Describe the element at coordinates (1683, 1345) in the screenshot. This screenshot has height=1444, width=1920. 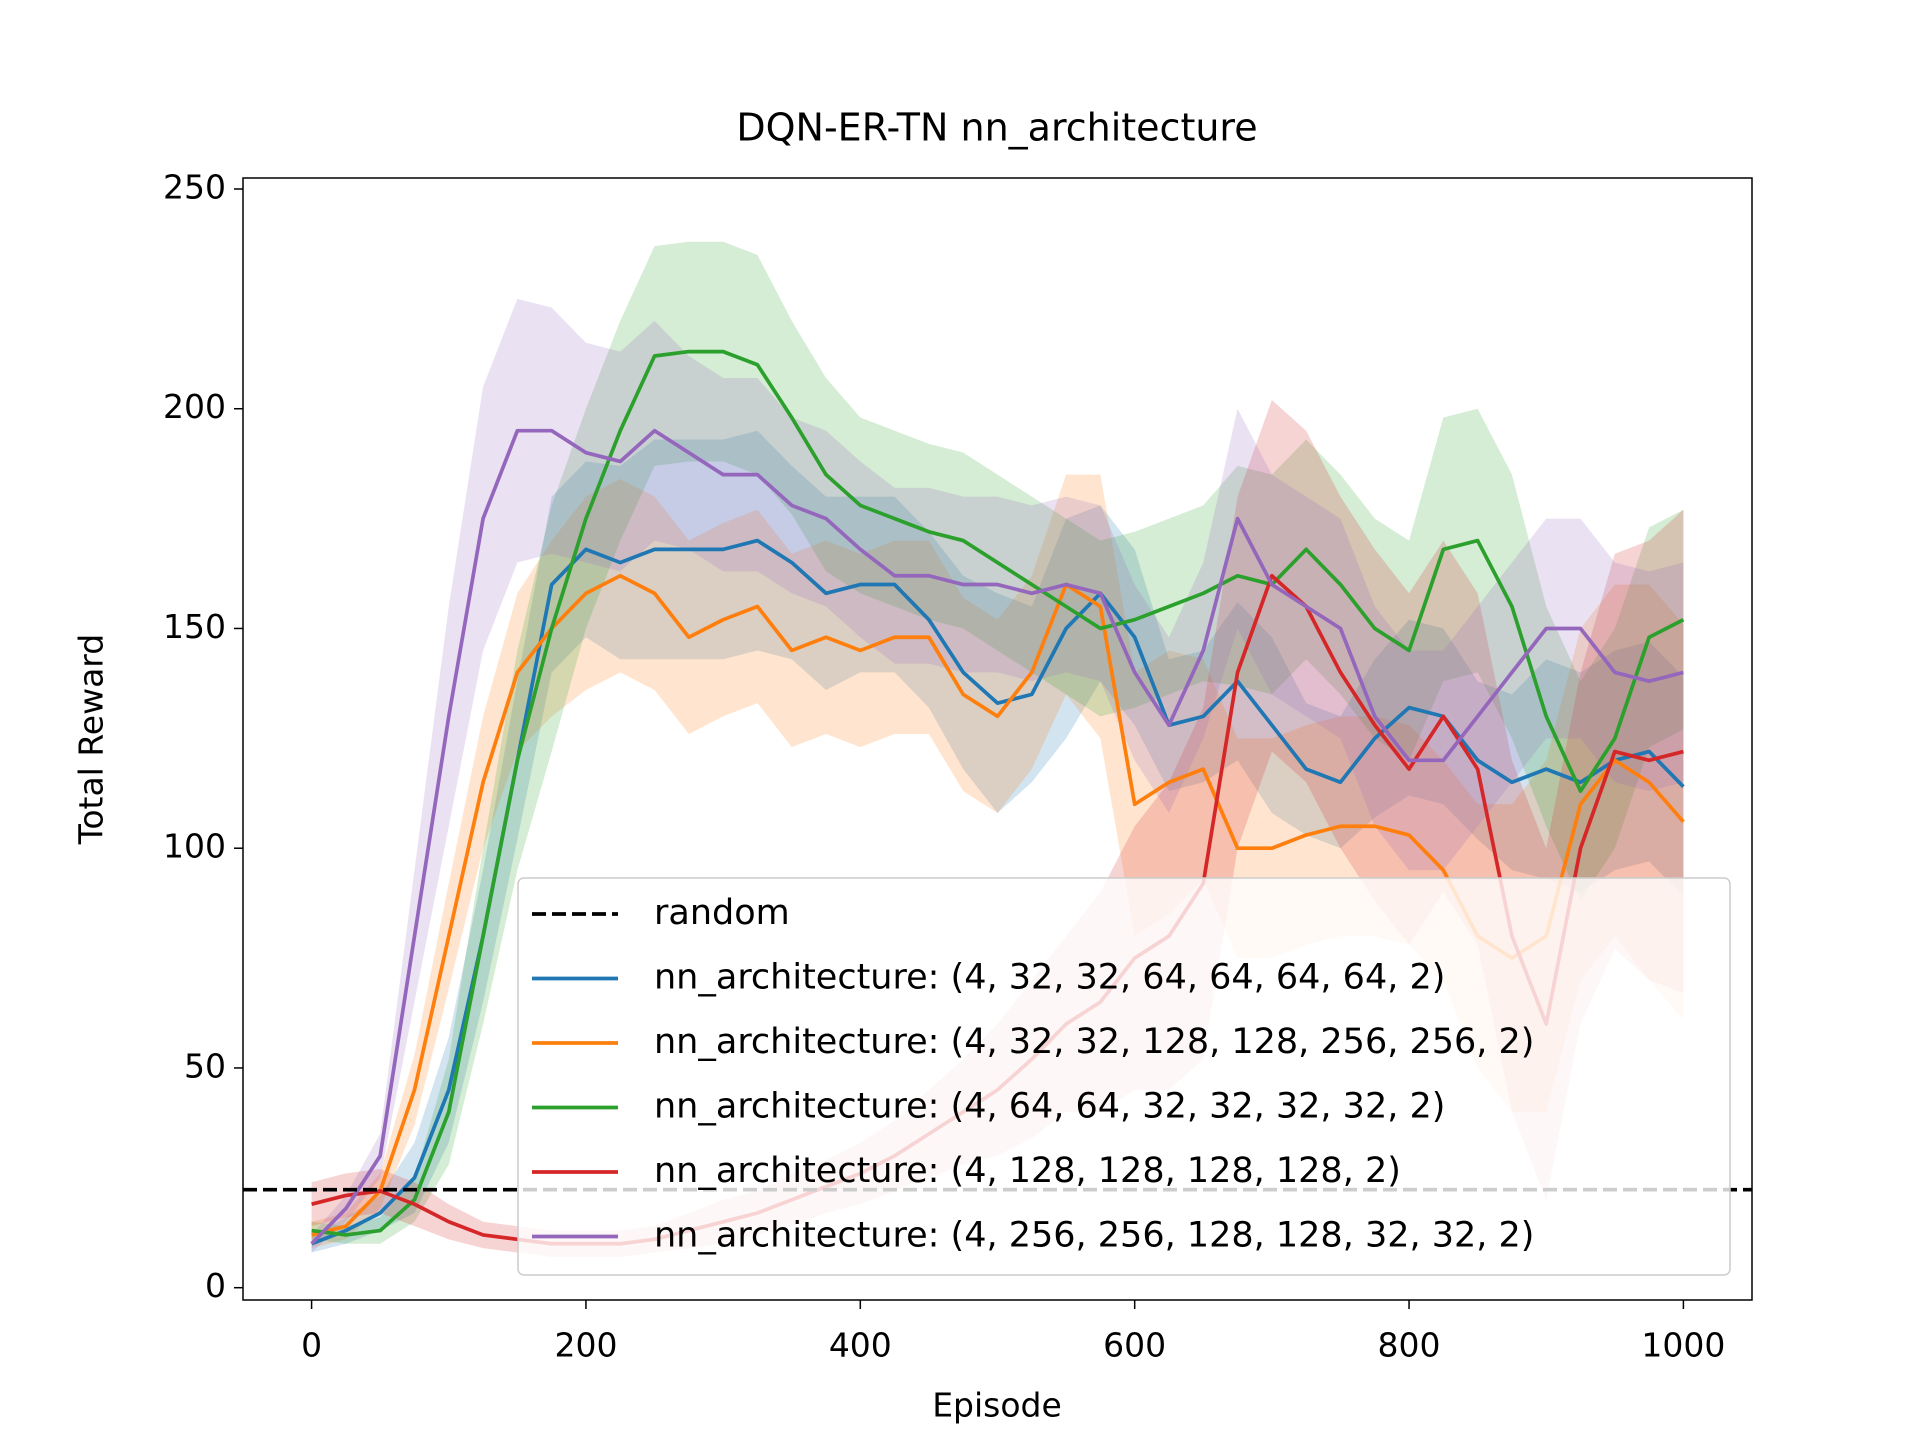
I see `x-tick-label: 1000` at that location.